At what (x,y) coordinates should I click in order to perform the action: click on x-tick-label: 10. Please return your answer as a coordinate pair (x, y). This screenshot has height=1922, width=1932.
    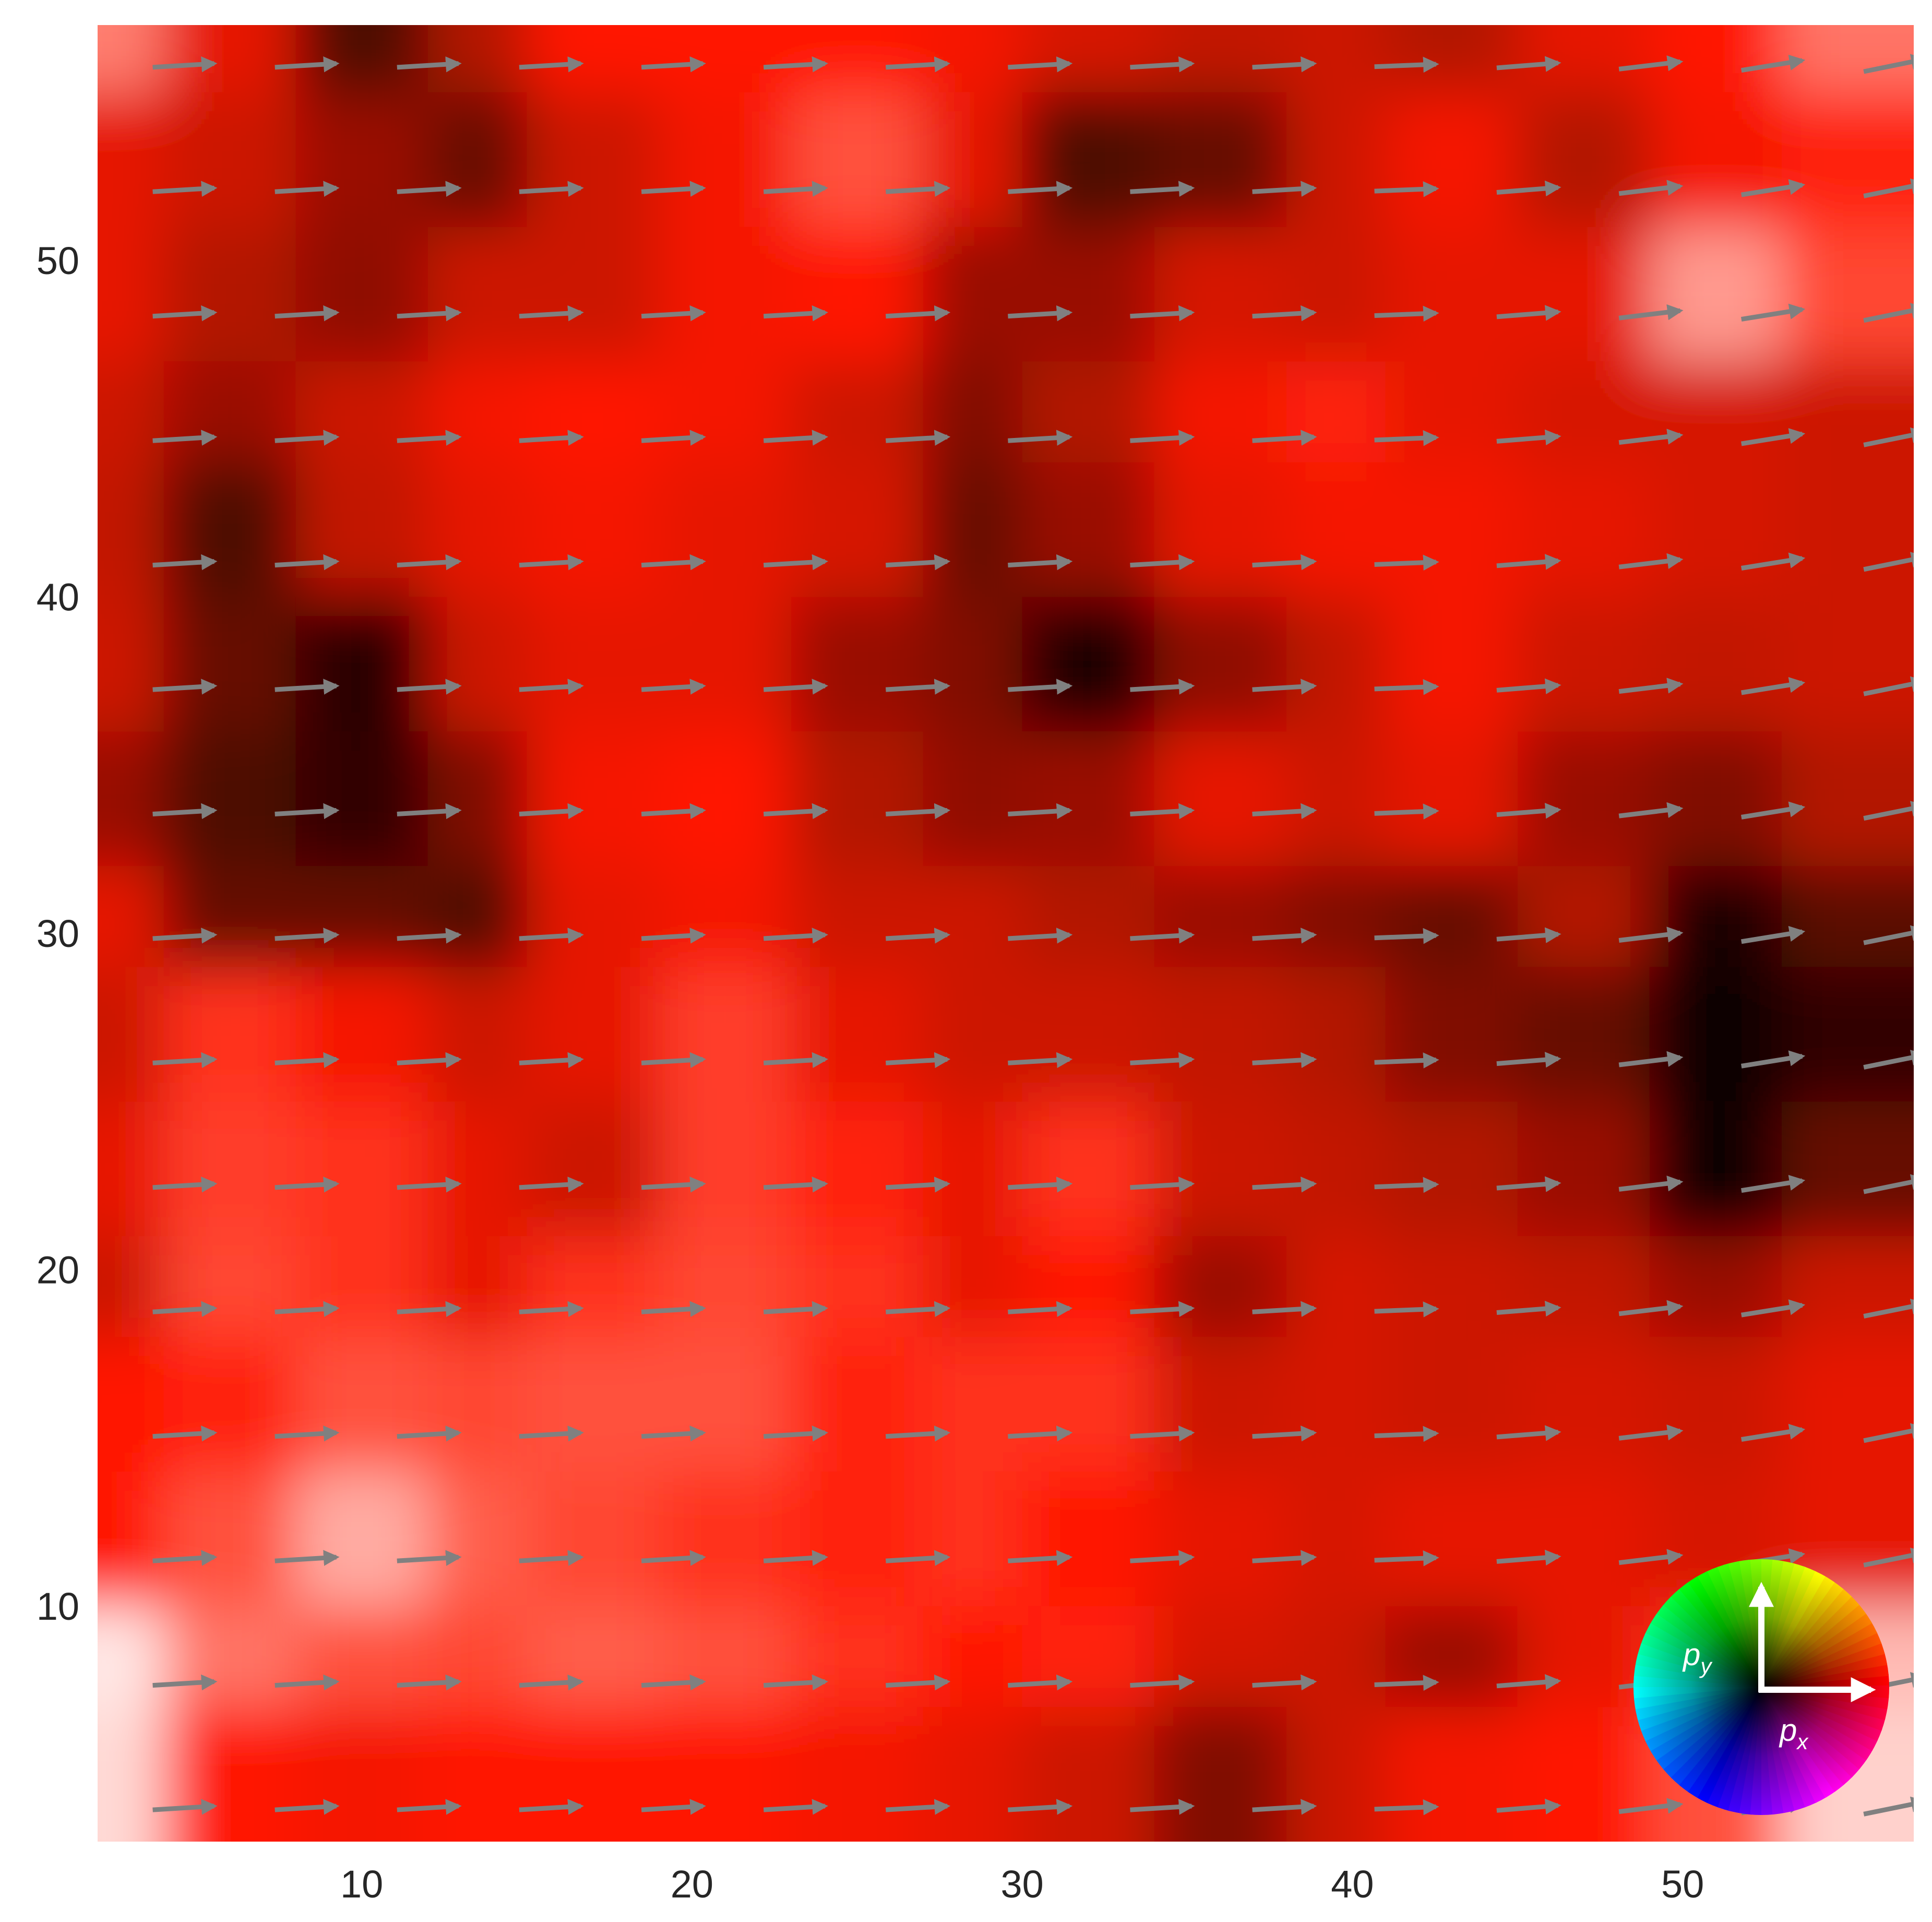
    Looking at the image, I should click on (361, 1884).